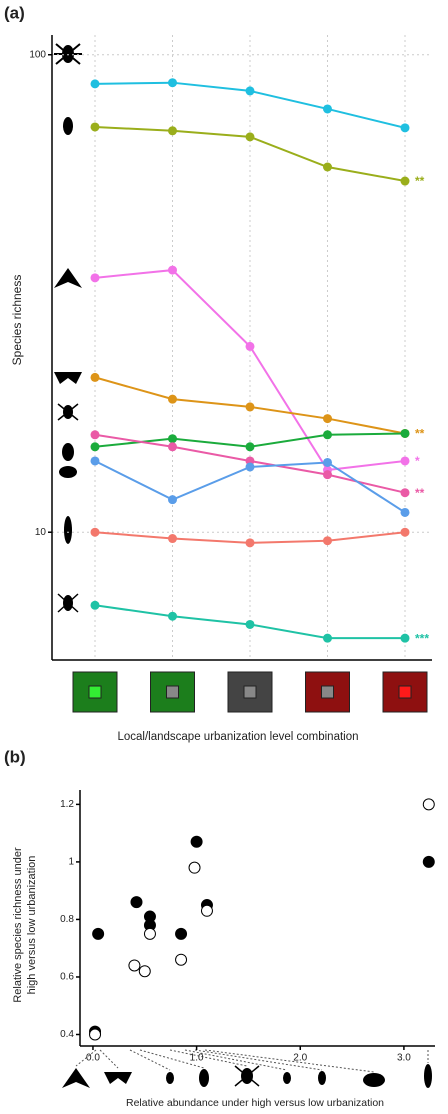 This screenshot has width=448, height=1114. What do you see at coordinates (197, 1058) in the screenshot?
I see `x-tick-label: 1.0` at bounding box center [197, 1058].